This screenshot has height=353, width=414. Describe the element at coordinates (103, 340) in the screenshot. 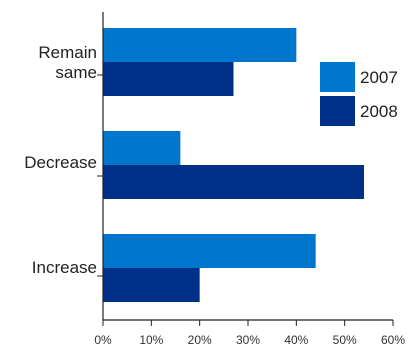

I see `x-tick-label: 0%` at that location.